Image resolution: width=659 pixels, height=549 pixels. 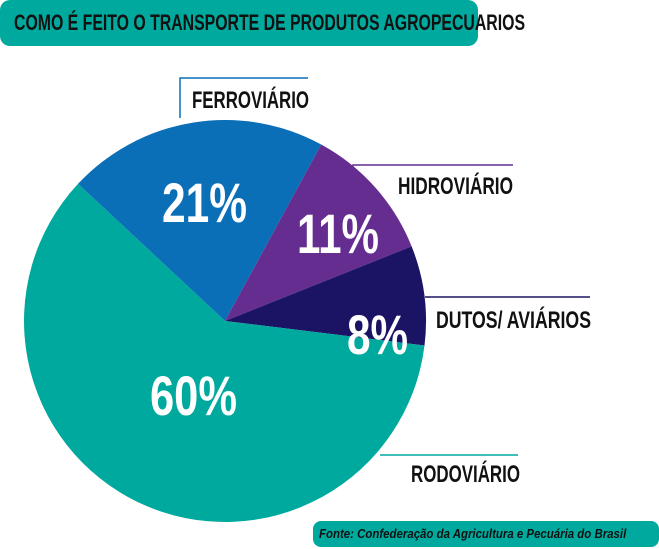 I want to click on value-label-ferroviario: 21%, so click(x=204, y=202).